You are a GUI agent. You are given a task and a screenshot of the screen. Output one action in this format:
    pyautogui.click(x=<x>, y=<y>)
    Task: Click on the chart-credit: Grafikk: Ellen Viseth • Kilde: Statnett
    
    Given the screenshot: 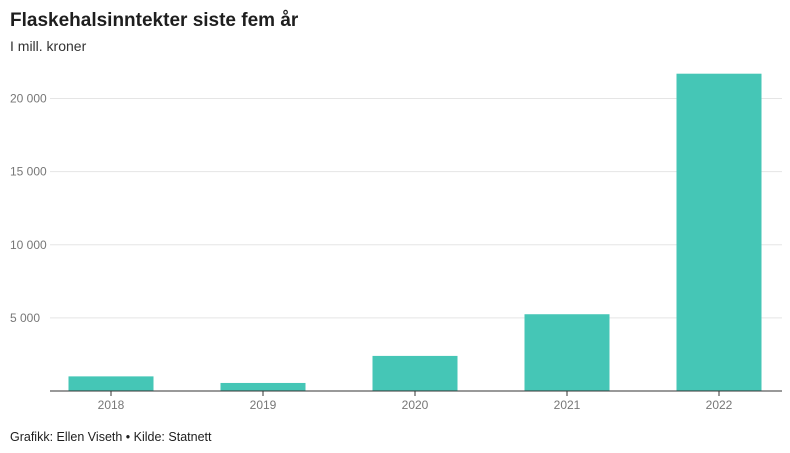 What is the action you would take?
    pyautogui.click(x=111, y=437)
    